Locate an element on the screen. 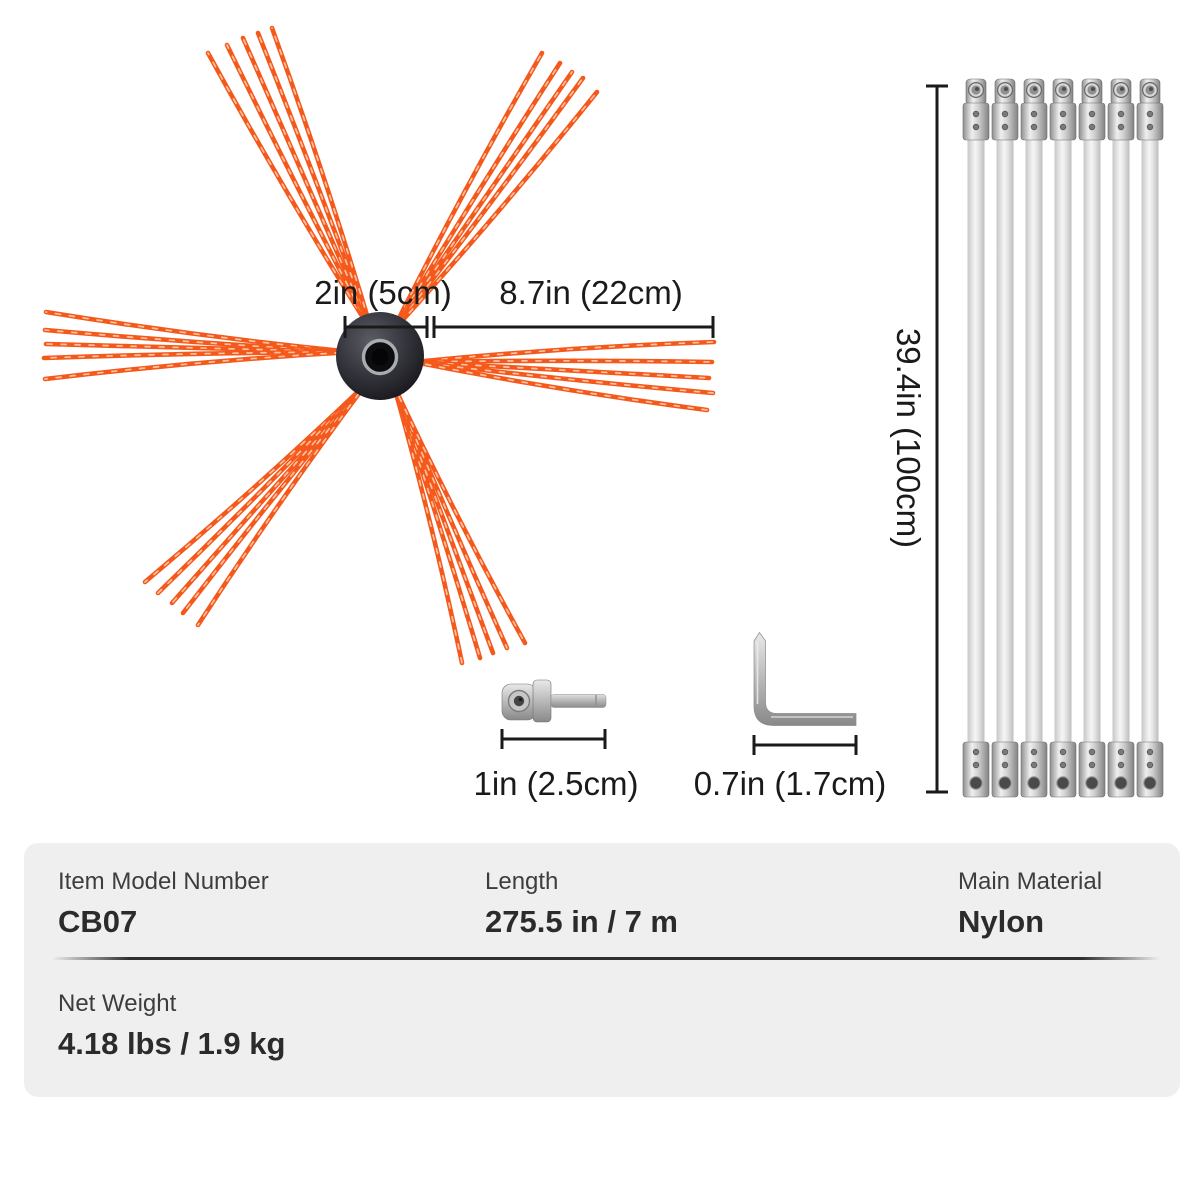 This screenshot has width=1200, height=1200. dim-rods is located at coordinates (937, 439).